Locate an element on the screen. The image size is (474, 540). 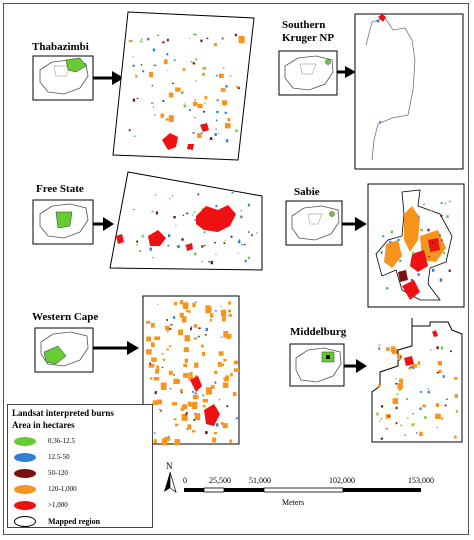
burn-scatter is located at coordinates (415, 245).